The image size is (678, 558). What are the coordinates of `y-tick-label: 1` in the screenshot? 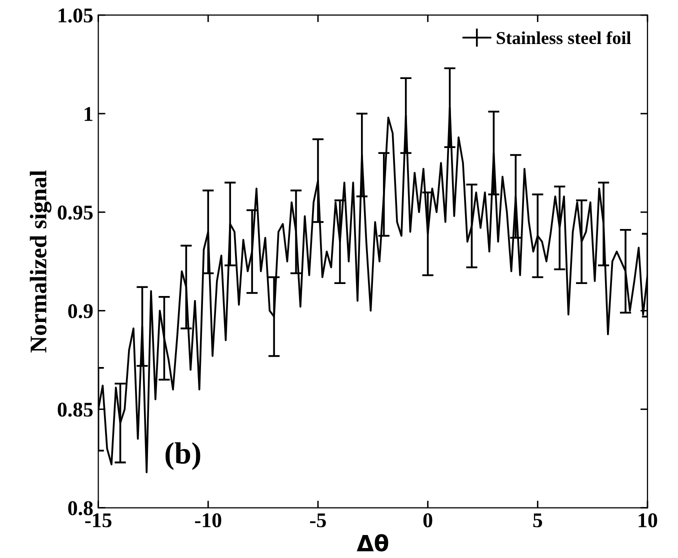 It's located at (88, 114).